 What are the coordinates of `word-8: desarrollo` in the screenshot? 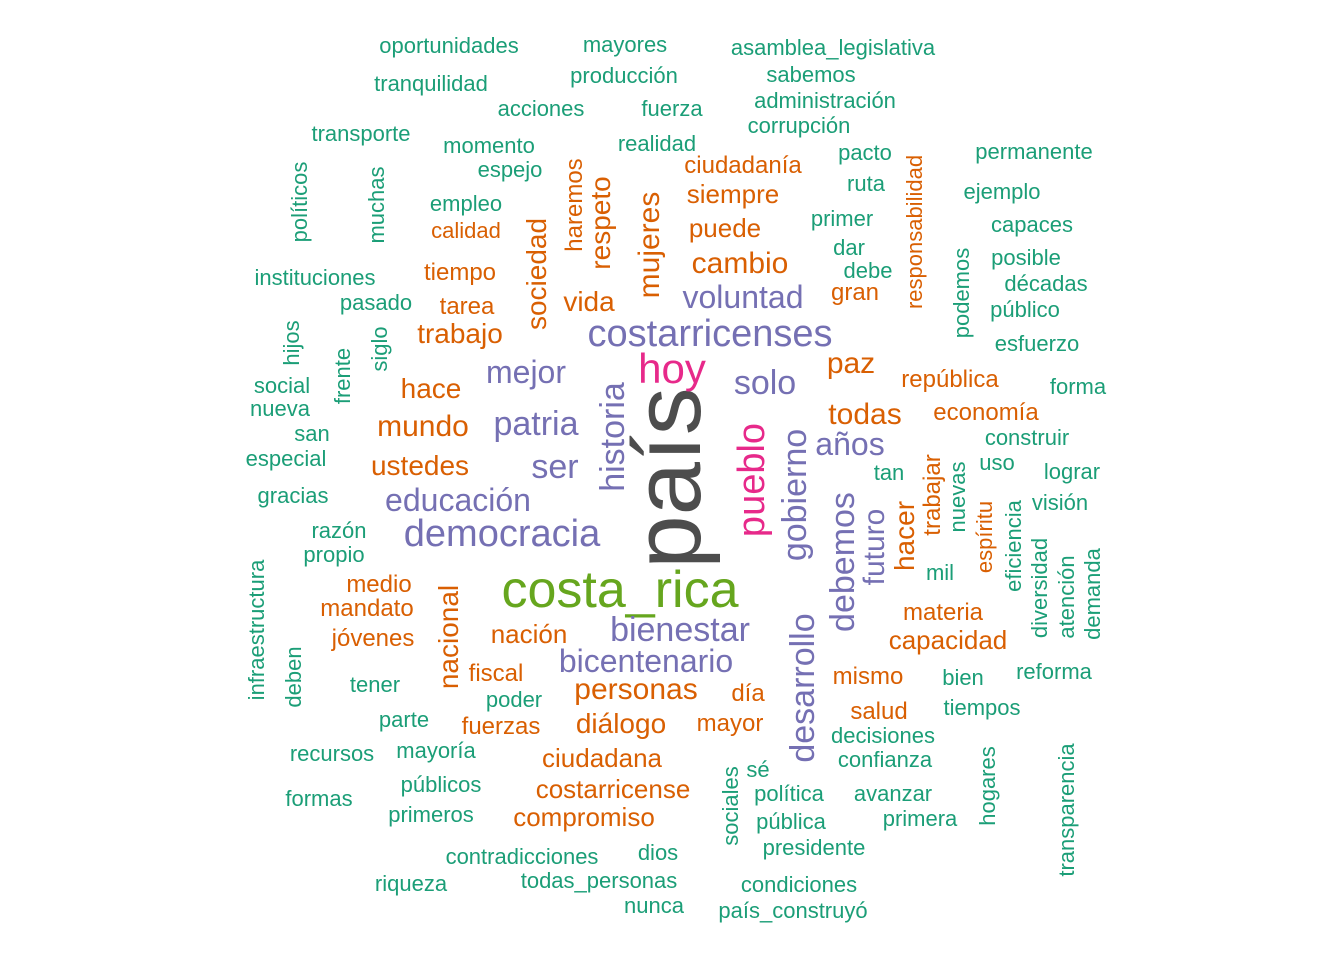 It's located at (803, 688).